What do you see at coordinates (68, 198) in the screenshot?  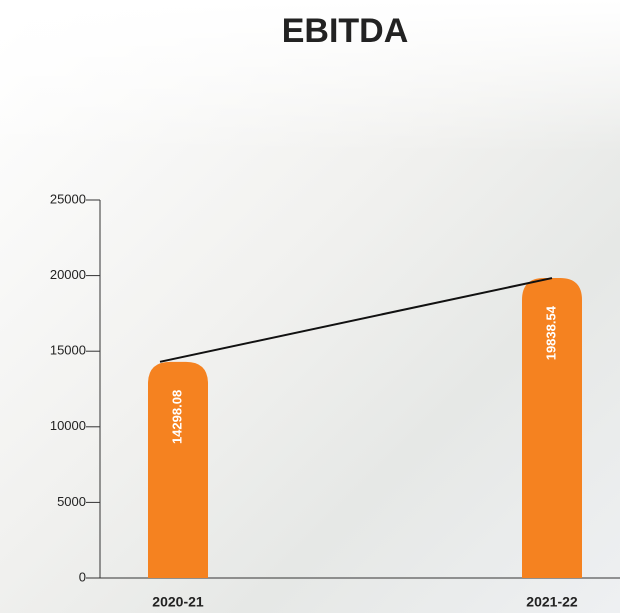 I see `y-tick-label: 25000` at bounding box center [68, 198].